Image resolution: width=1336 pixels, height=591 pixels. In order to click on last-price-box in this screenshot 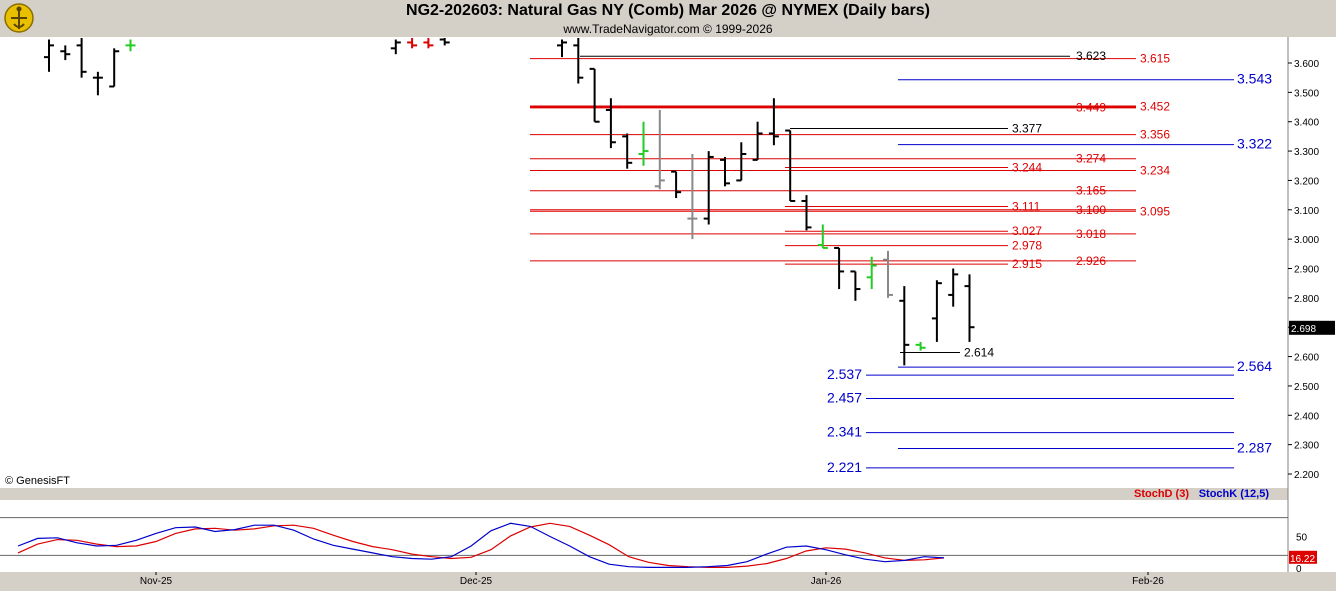, I will do `click(1312, 327)`.